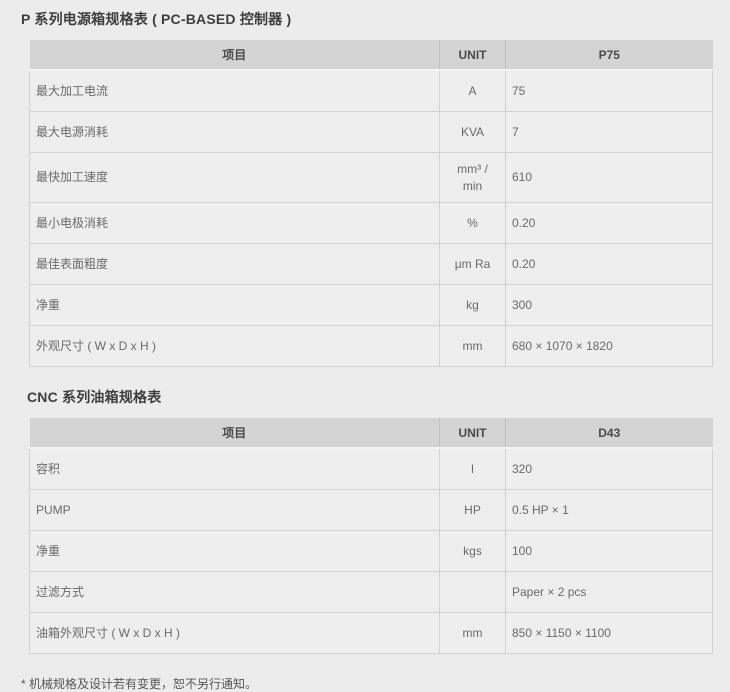 This screenshot has height=692, width=730. What do you see at coordinates (234, 510) in the screenshot?
I see `spec-item: PUMP` at bounding box center [234, 510].